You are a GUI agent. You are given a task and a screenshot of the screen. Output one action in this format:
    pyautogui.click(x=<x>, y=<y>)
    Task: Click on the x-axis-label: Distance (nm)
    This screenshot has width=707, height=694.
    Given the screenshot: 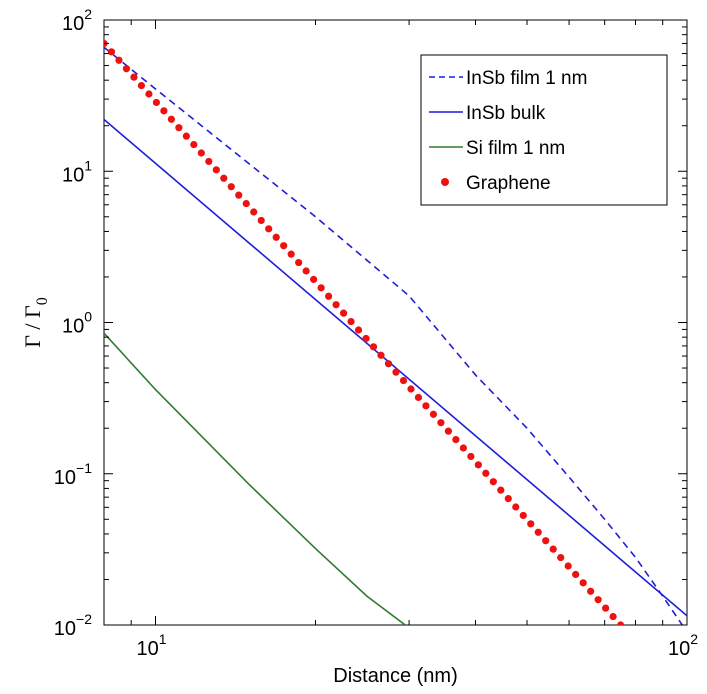 What is the action you would take?
    pyautogui.click(x=395, y=676)
    